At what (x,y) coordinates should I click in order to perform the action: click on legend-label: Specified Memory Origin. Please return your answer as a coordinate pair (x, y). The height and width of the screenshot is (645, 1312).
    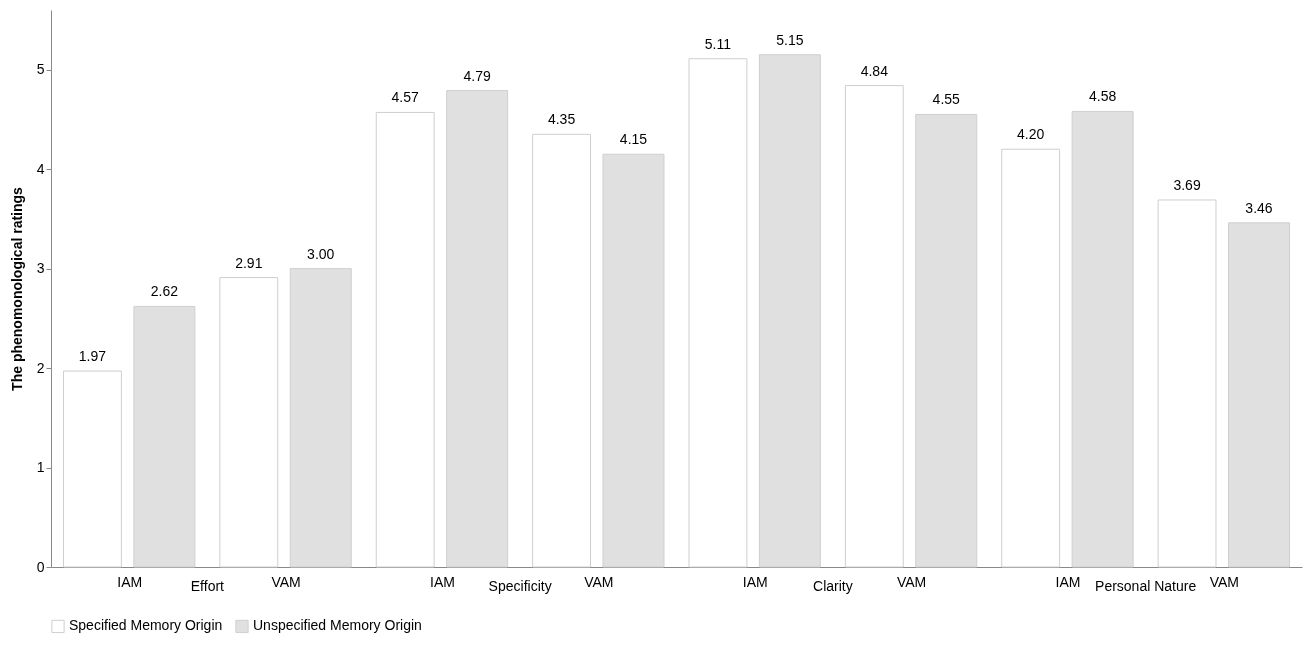
    Looking at the image, I should click on (146, 625).